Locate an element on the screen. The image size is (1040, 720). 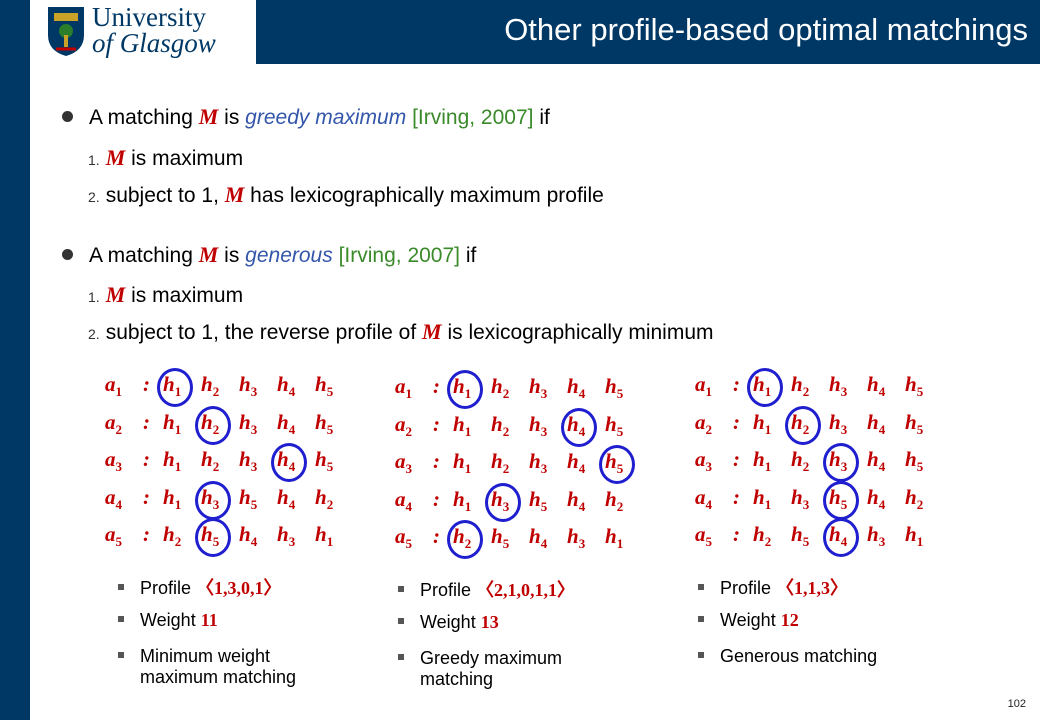
note-item: Weight 11 is located at coordinates (168, 620).